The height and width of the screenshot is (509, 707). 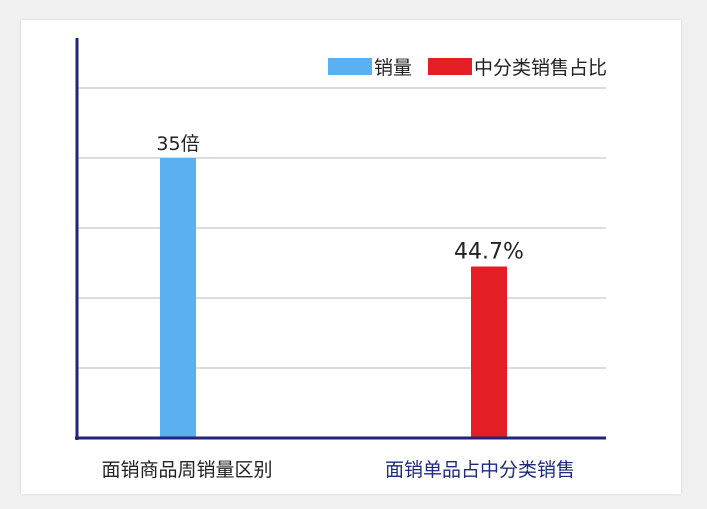 What do you see at coordinates (177, 144) in the screenshot?
I see `data-label: 35倍` at bounding box center [177, 144].